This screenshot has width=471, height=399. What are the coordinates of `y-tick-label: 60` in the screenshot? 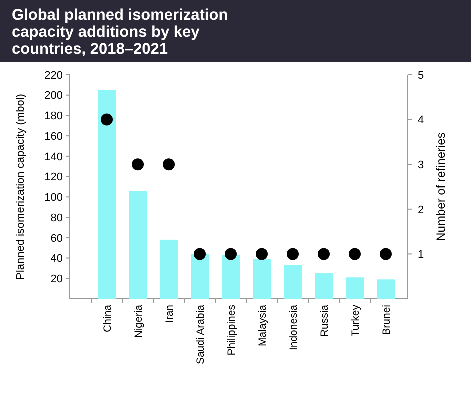 It's located at (56, 238).